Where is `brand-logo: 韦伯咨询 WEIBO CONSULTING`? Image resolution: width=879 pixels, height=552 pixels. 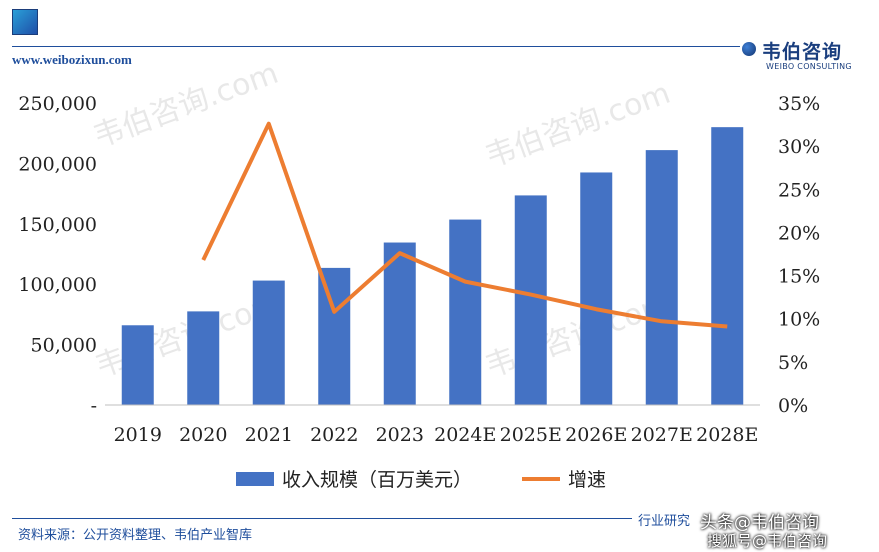 brand-logo: 韦伯咨询 WEIBO CONSULTING is located at coordinates (807, 55).